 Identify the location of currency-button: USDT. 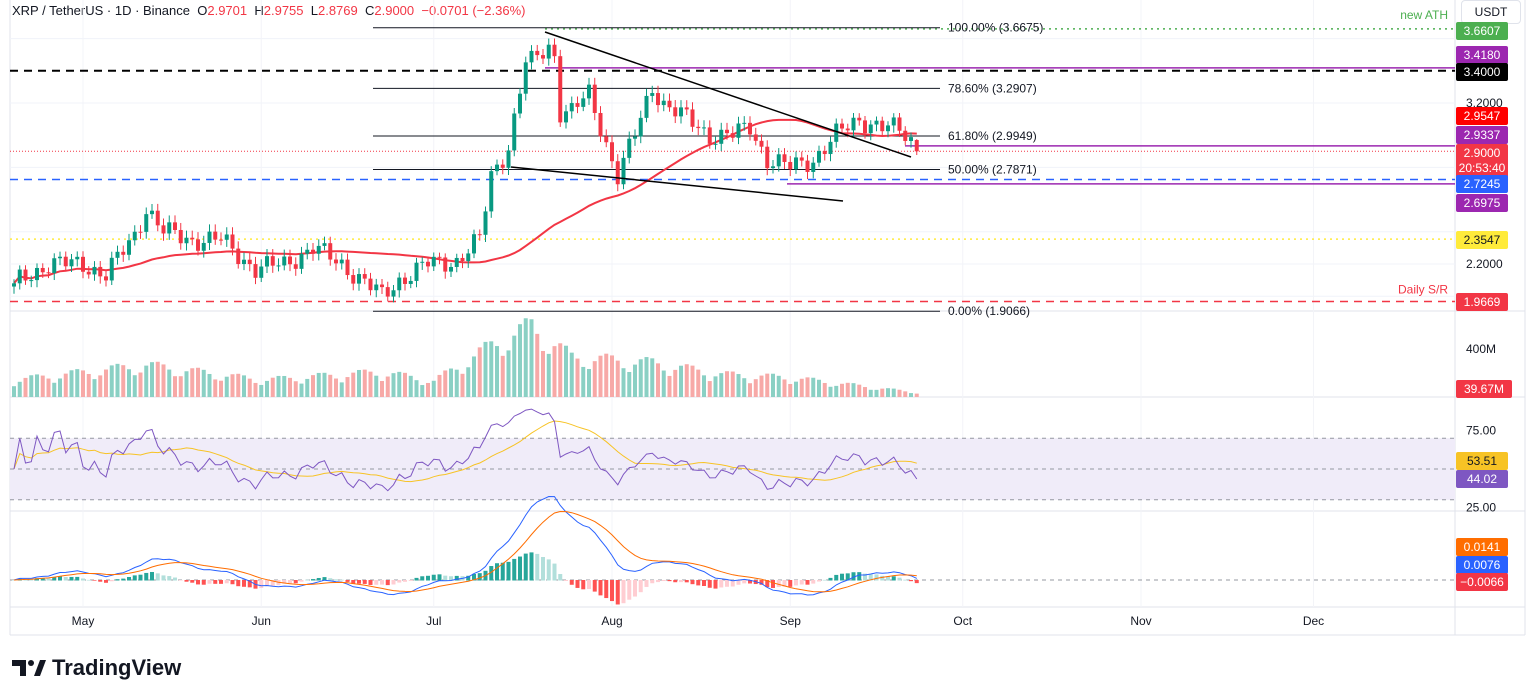
(1491, 12).